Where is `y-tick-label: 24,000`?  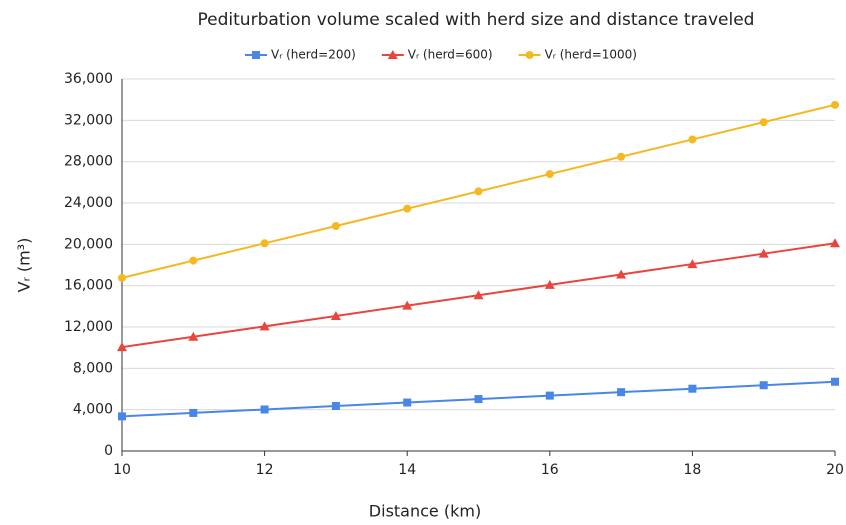 y-tick-label: 24,000 is located at coordinates (88, 203).